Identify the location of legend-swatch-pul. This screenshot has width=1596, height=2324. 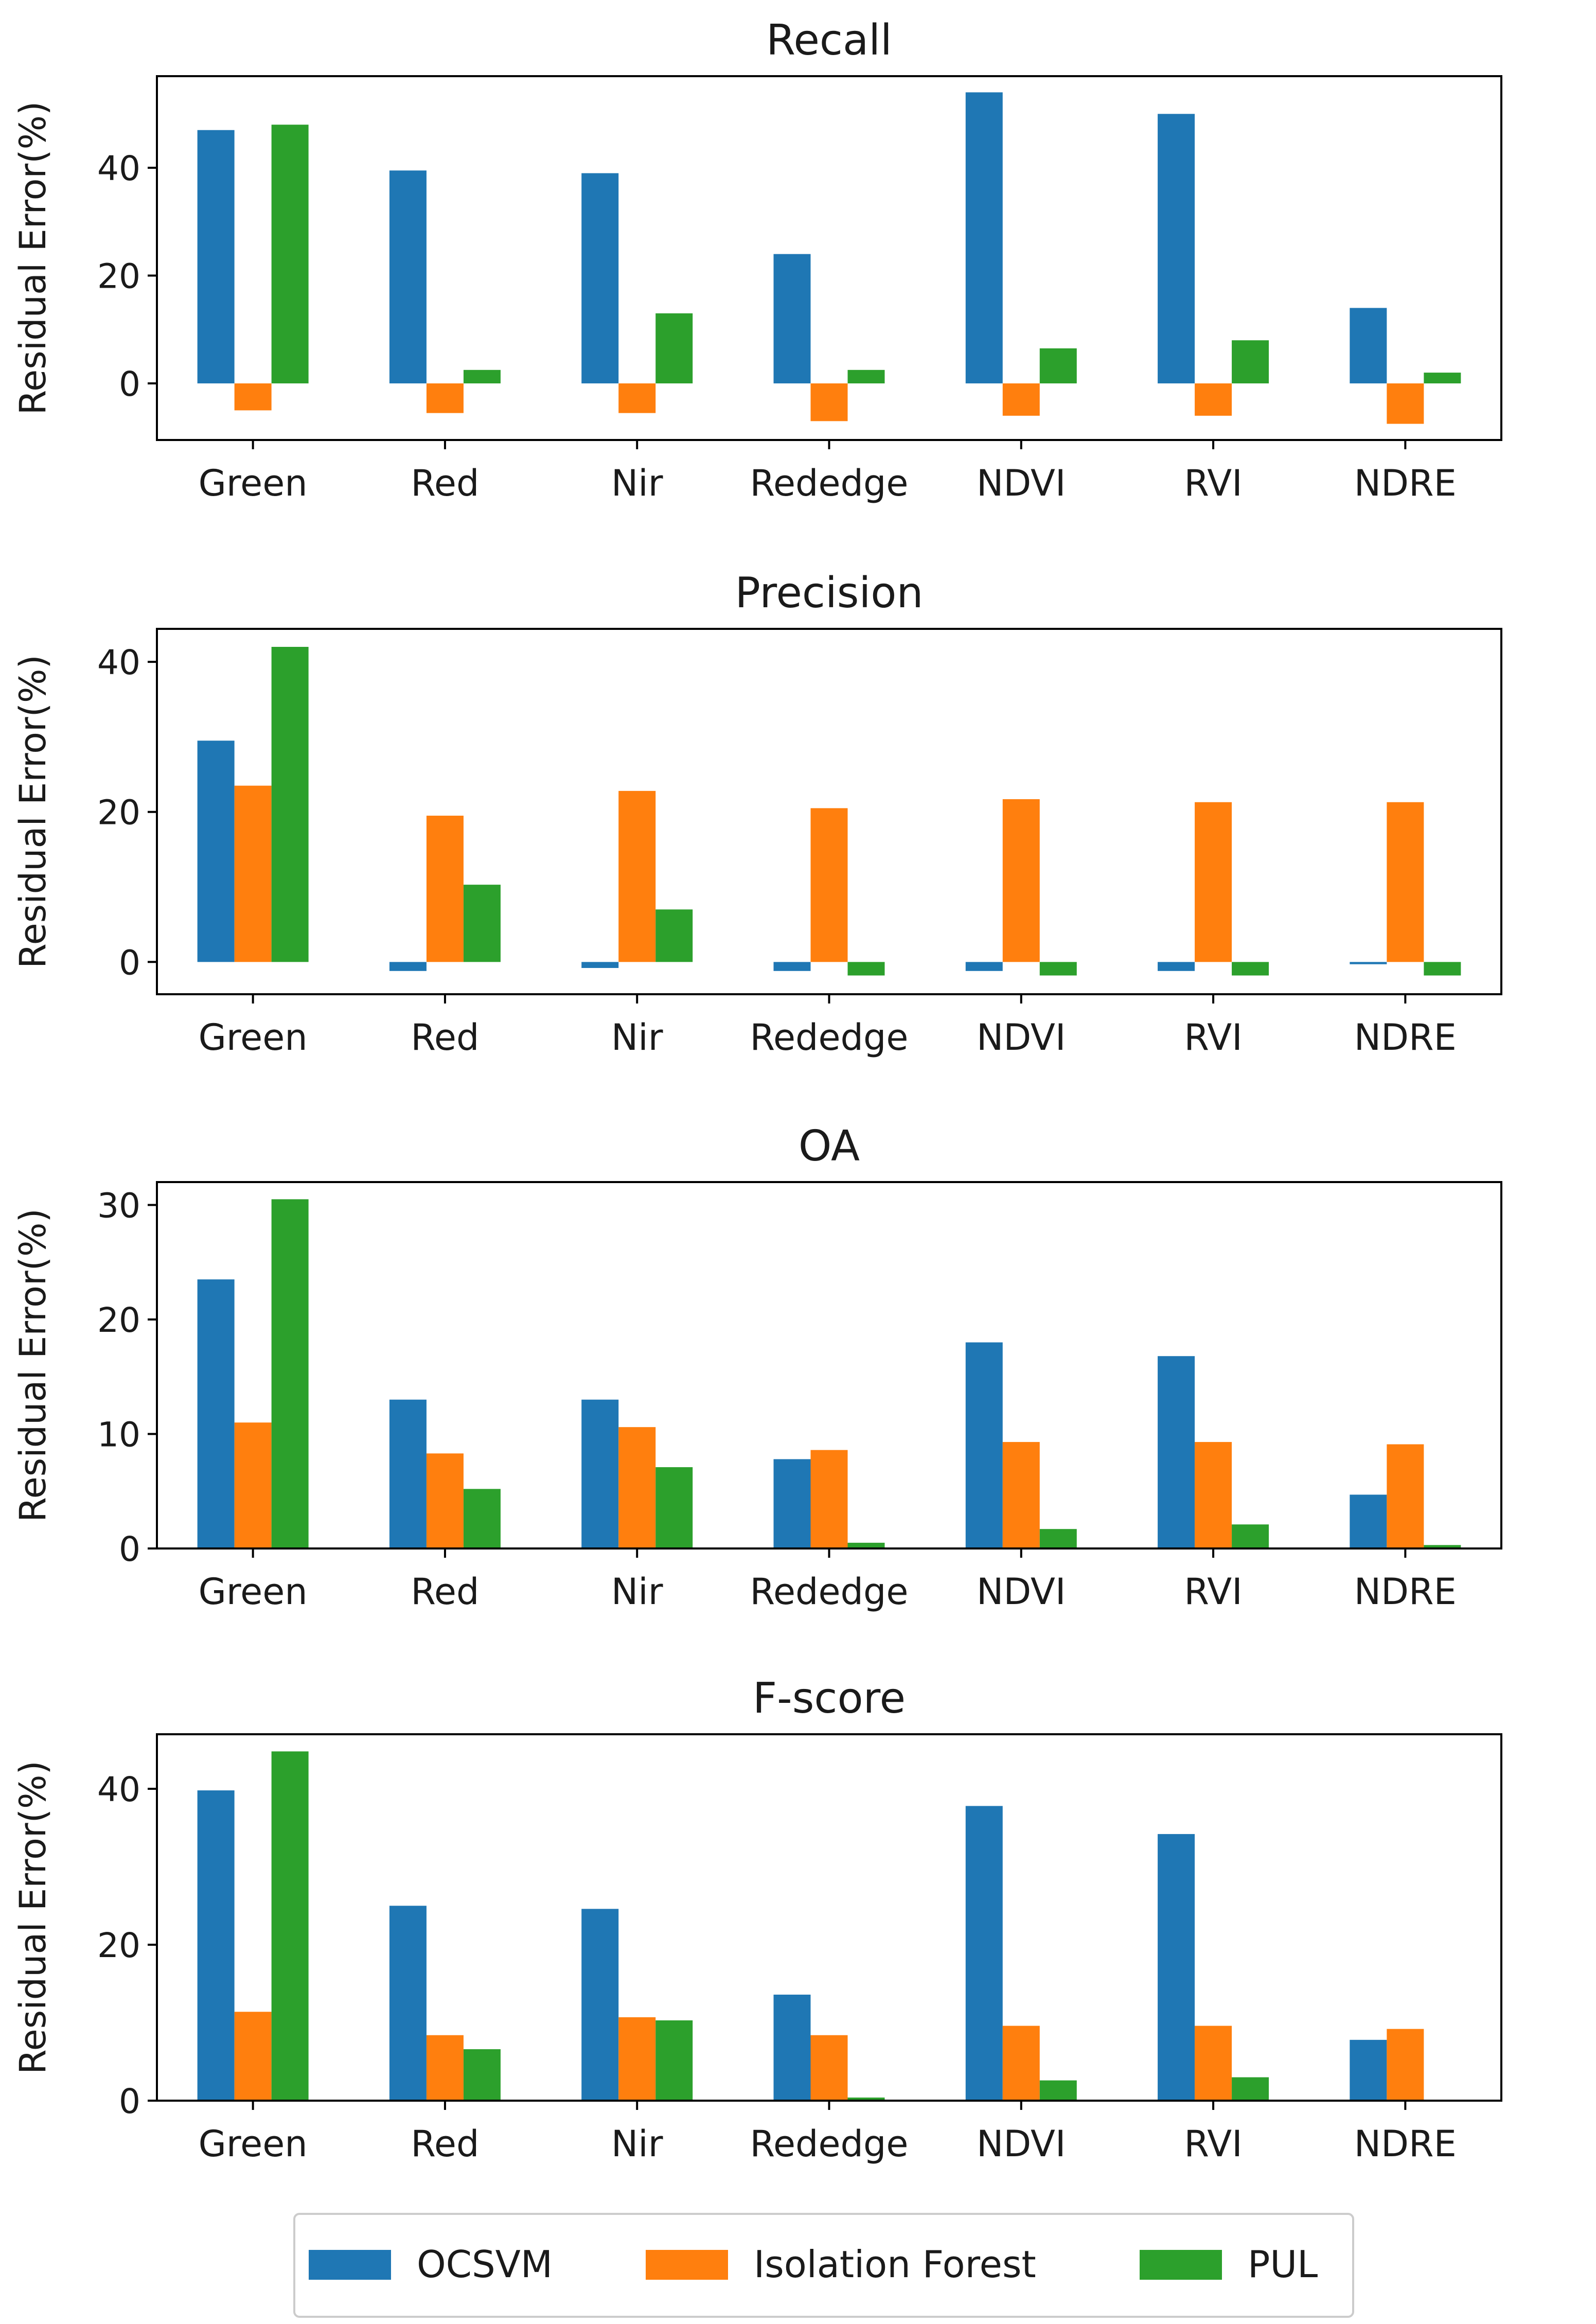
(1181, 2265).